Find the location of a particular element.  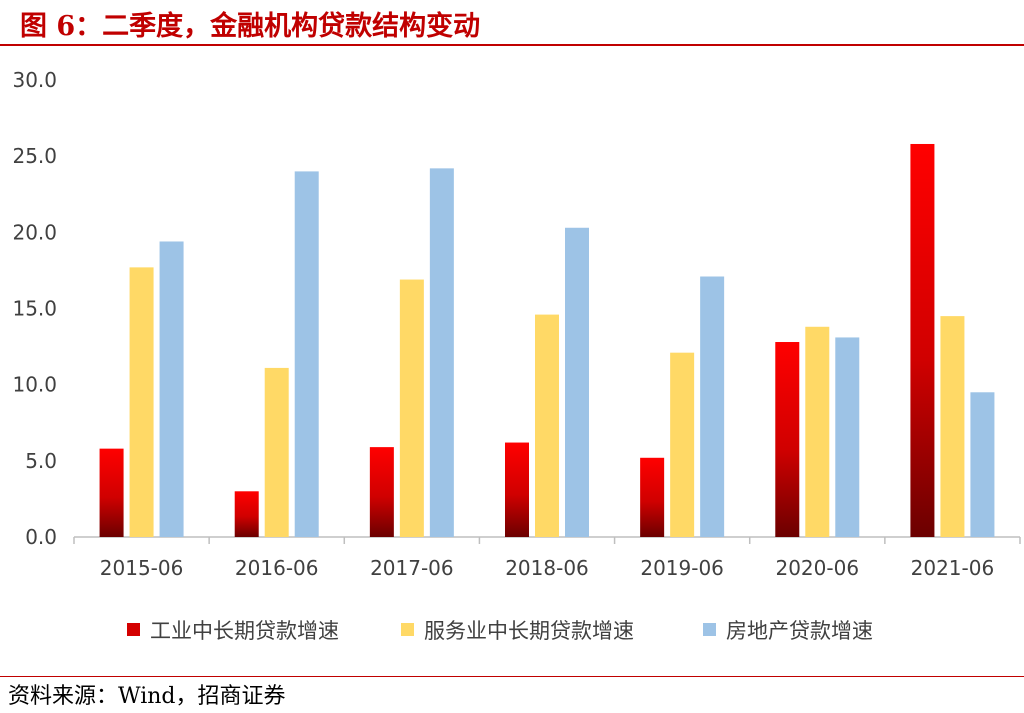

x-tick-label: 2021-06 is located at coordinates (953, 568).